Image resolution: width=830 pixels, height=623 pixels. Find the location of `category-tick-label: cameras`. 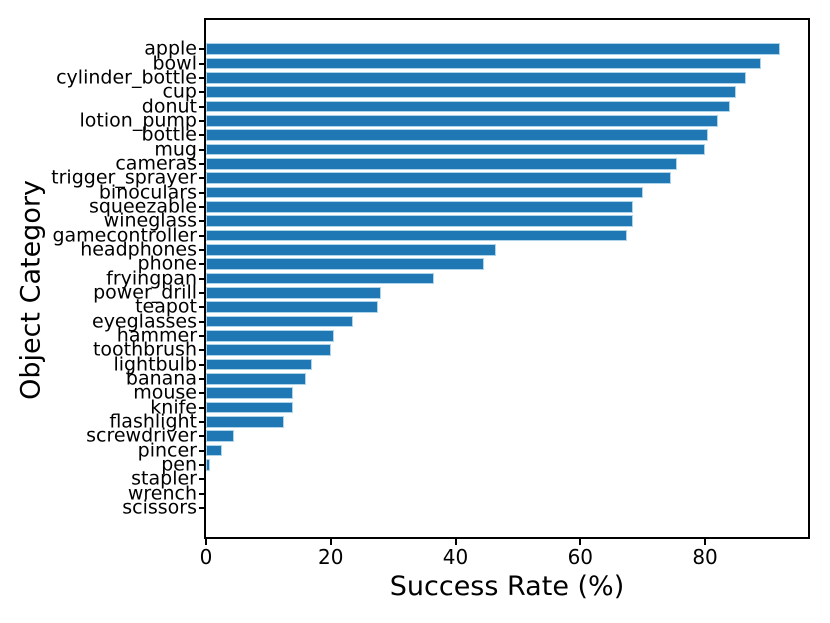

category-tick-label: cameras is located at coordinates (156, 163).